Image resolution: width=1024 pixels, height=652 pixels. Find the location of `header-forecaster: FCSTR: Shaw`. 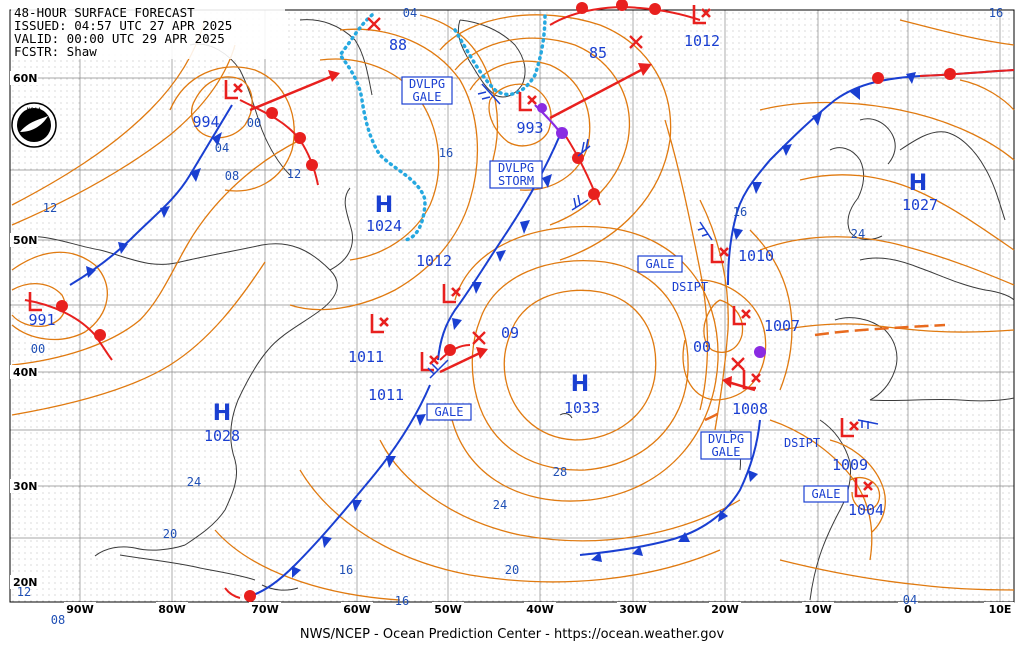

header-forecaster: FCSTR: Shaw is located at coordinates (55, 51).